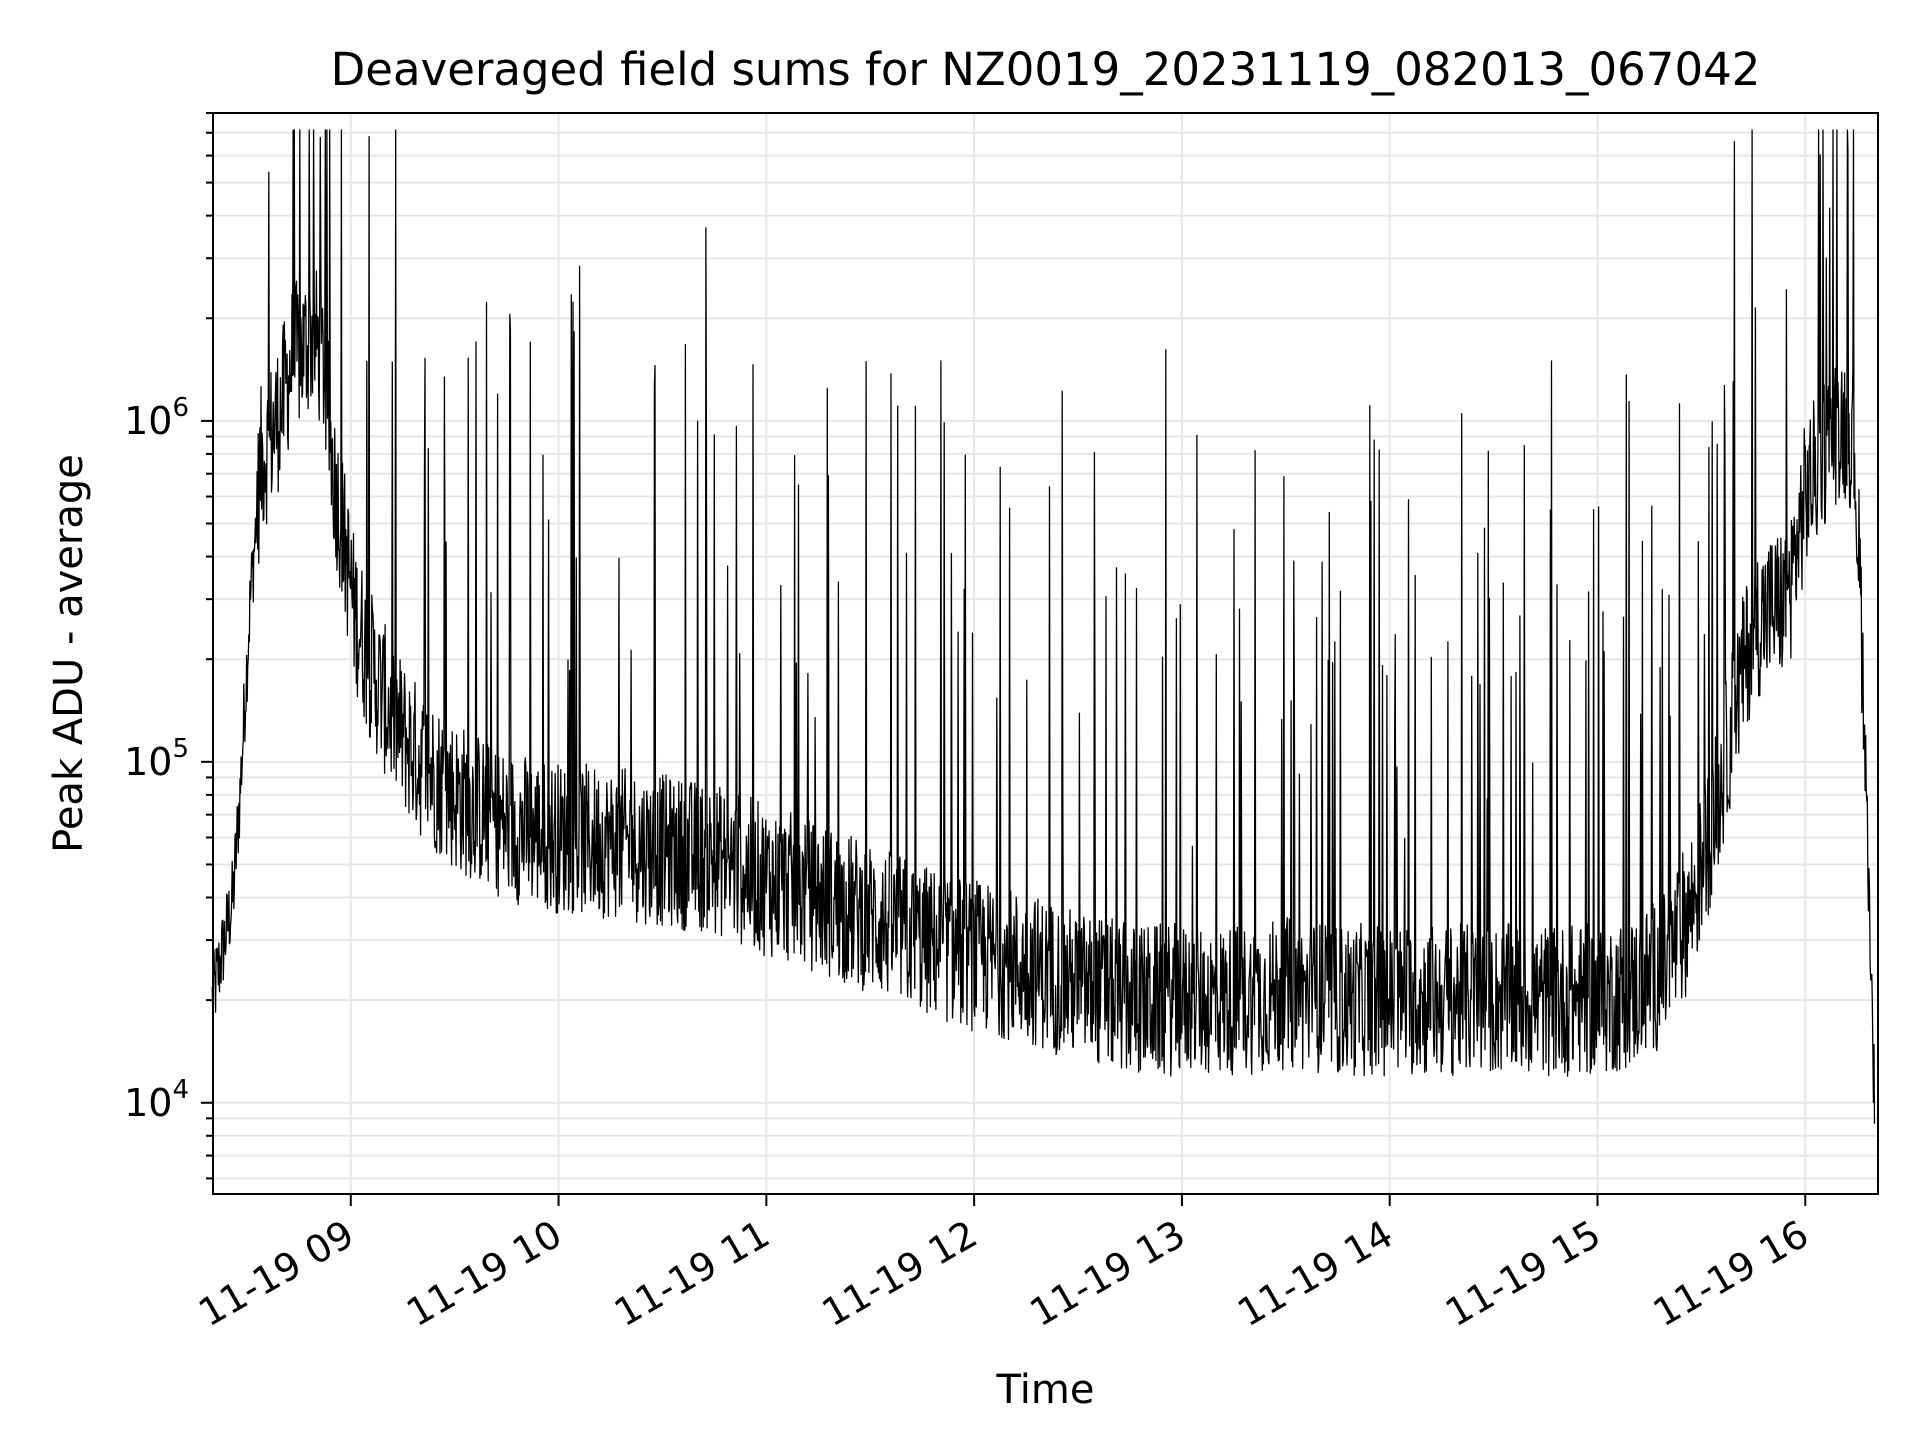 This screenshot has height=1440, width=1920. I want to click on y-tick-label: 10⁴, so click(156, 1100).